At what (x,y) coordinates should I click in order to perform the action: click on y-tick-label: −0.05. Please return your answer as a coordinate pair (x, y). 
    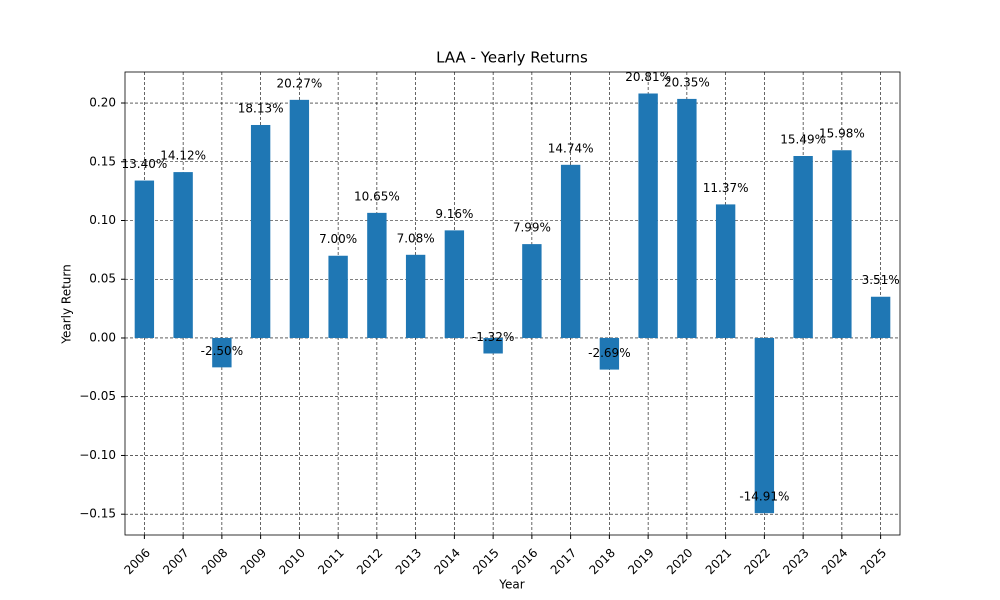
    Looking at the image, I should click on (97, 396).